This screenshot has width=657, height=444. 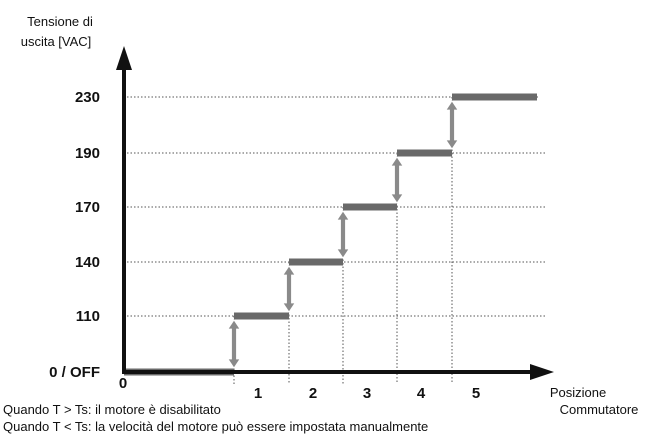 I want to click on x-tick-2: 2, so click(x=313, y=393).